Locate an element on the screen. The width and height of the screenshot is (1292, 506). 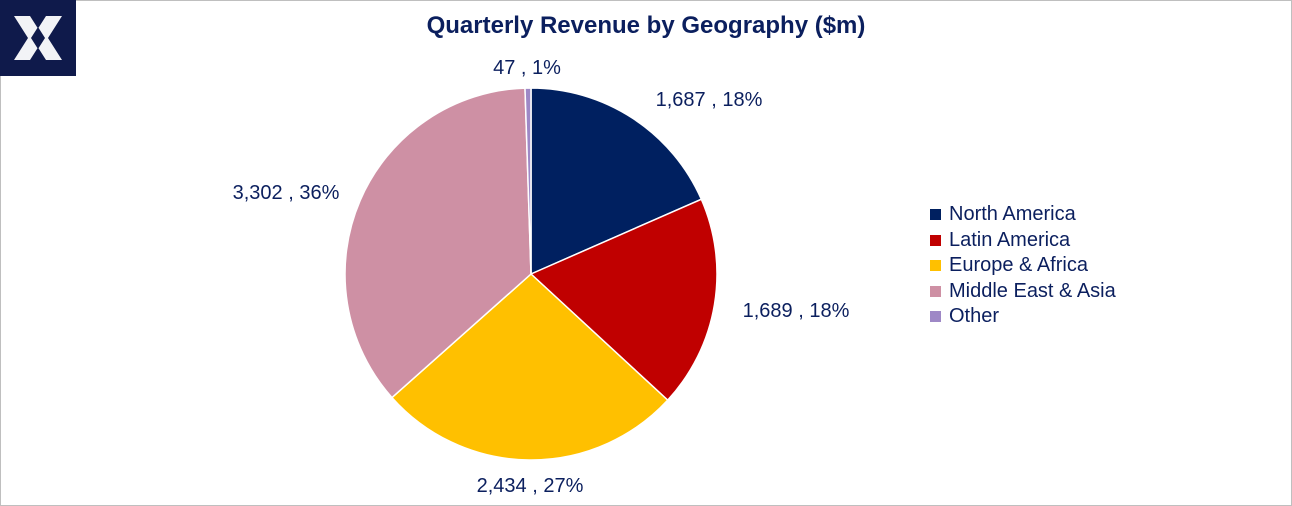
pie-slice-other is located at coordinates (528, 181).